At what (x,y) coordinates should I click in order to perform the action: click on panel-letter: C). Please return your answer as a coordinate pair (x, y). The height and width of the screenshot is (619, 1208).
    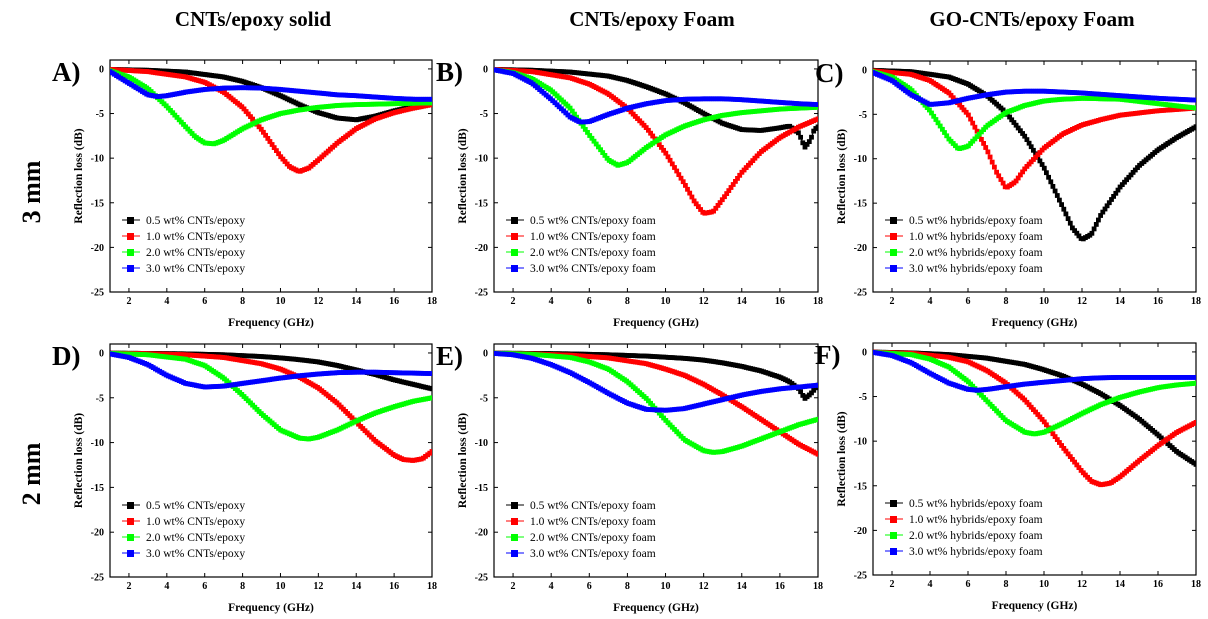
    Looking at the image, I should click on (829, 73).